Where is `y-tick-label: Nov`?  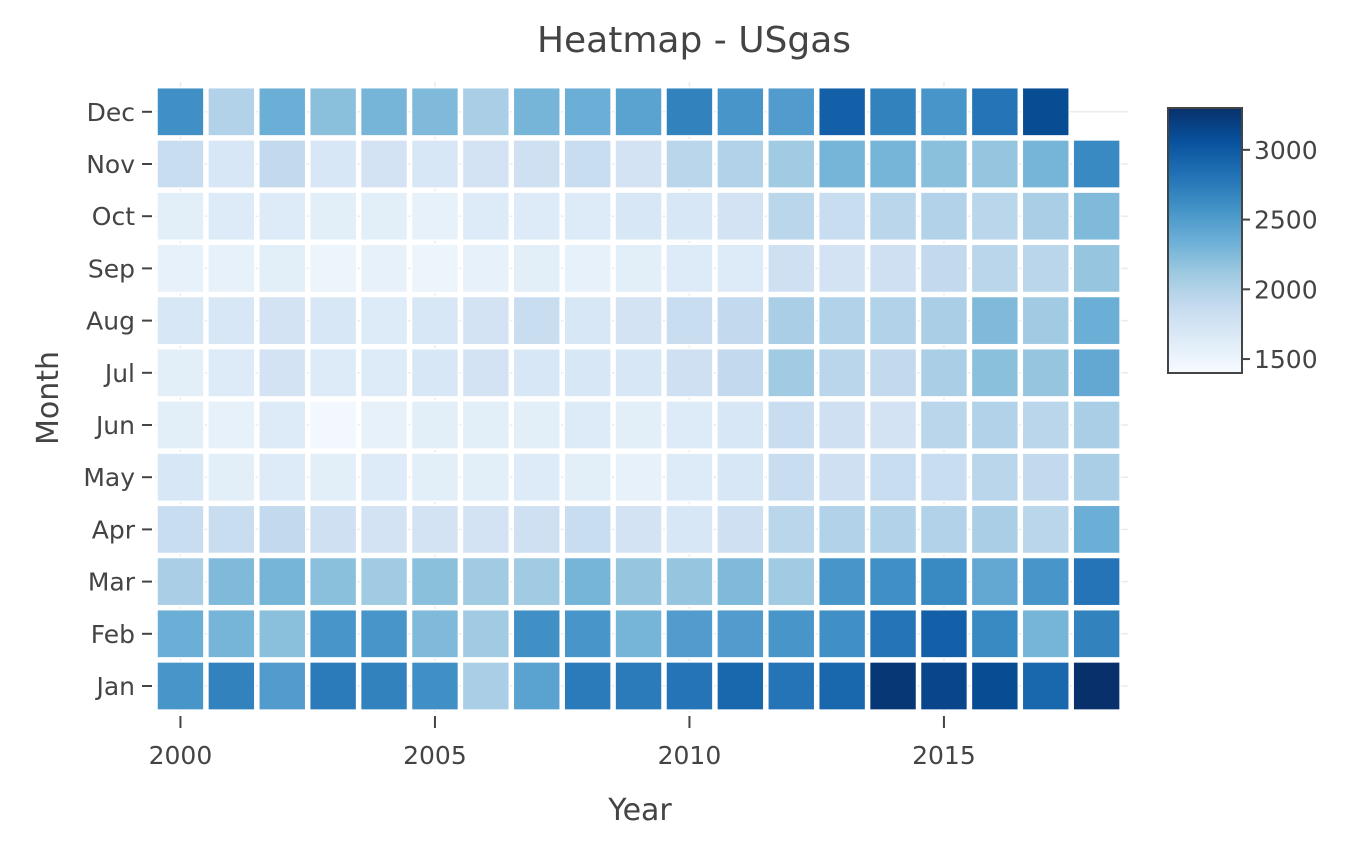
y-tick-label: Nov is located at coordinates (110, 164).